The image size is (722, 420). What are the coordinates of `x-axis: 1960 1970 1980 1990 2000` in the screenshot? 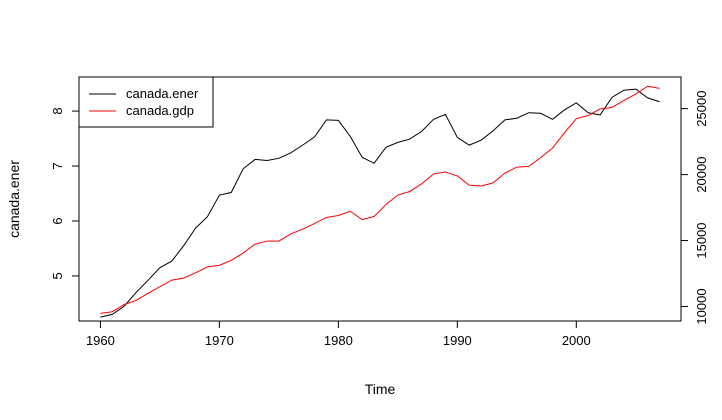 It's located at (338, 334).